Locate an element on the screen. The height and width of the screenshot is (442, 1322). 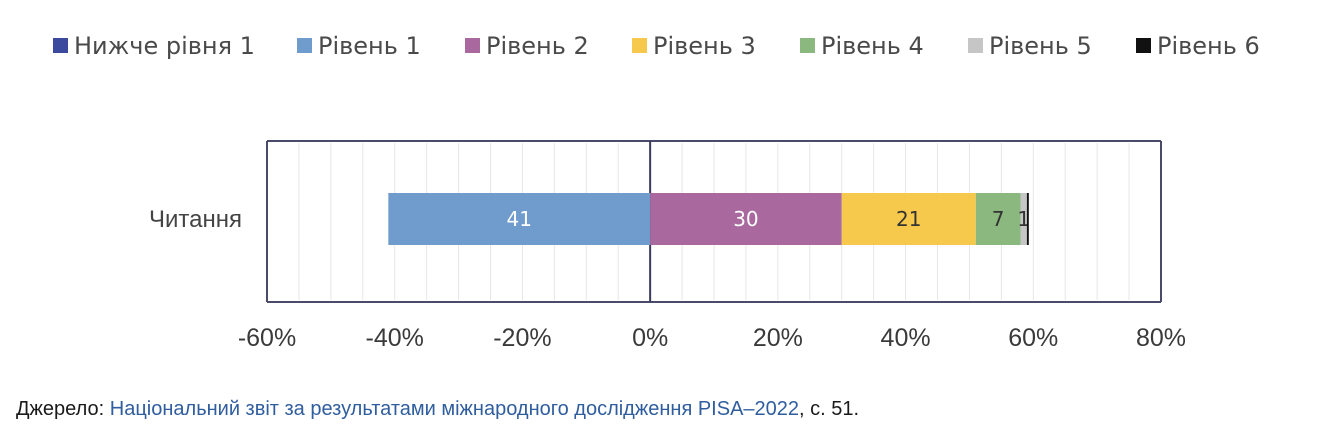
data-label: 30 is located at coordinates (745, 219).